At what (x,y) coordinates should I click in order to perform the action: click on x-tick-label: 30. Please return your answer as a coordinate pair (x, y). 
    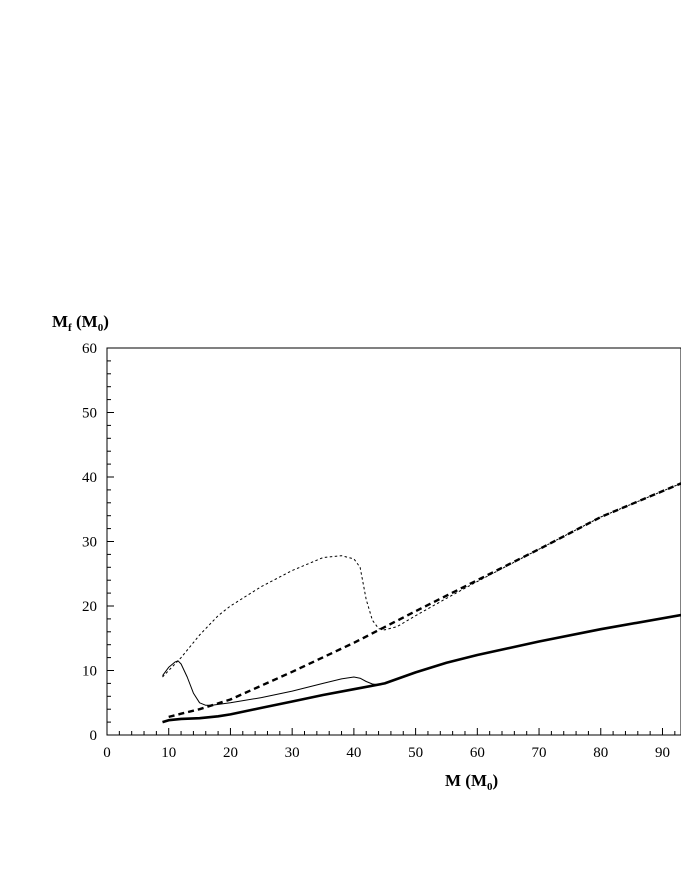
    Looking at the image, I should click on (292, 753).